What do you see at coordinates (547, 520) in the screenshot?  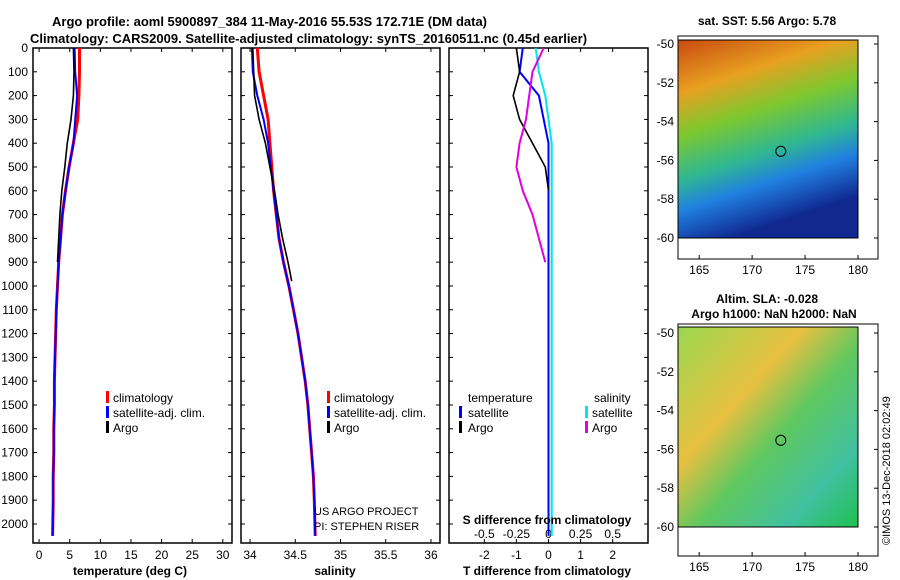 I see `s-diff-top-label: S difference from climatology` at bounding box center [547, 520].